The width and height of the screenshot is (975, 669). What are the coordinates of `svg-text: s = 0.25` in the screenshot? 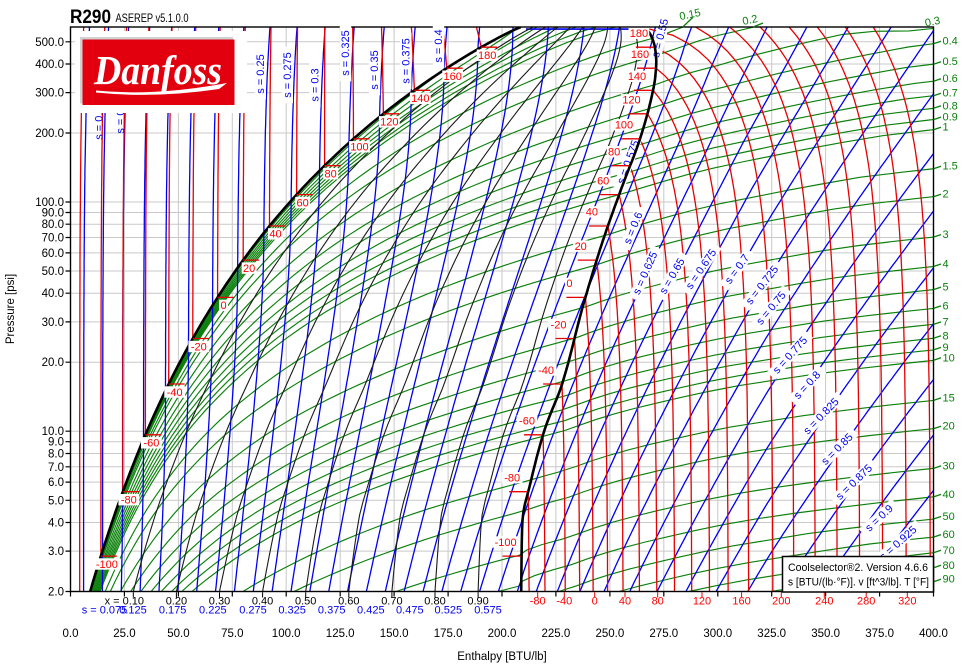 It's located at (261, 73).